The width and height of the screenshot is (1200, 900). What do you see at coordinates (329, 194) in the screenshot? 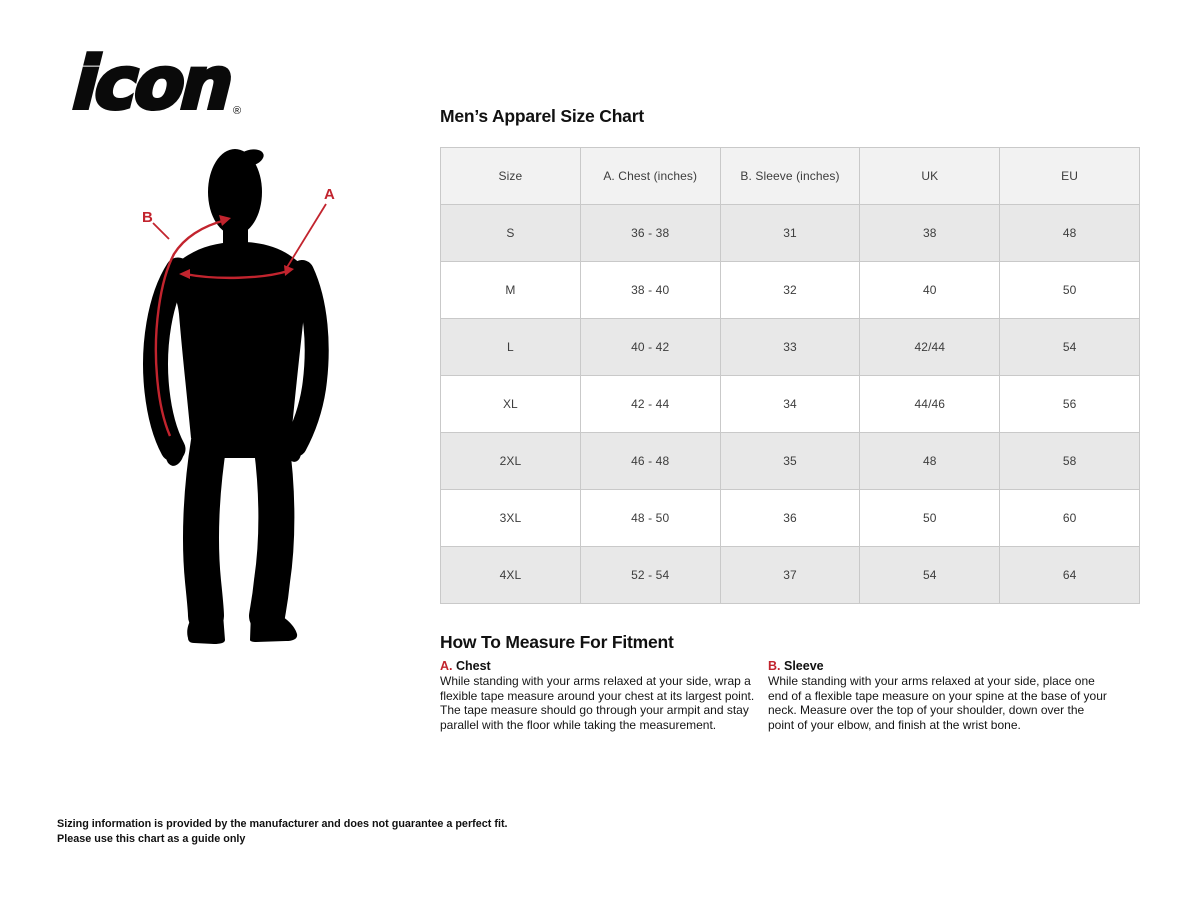
I see `label-a: A` at bounding box center [329, 194].